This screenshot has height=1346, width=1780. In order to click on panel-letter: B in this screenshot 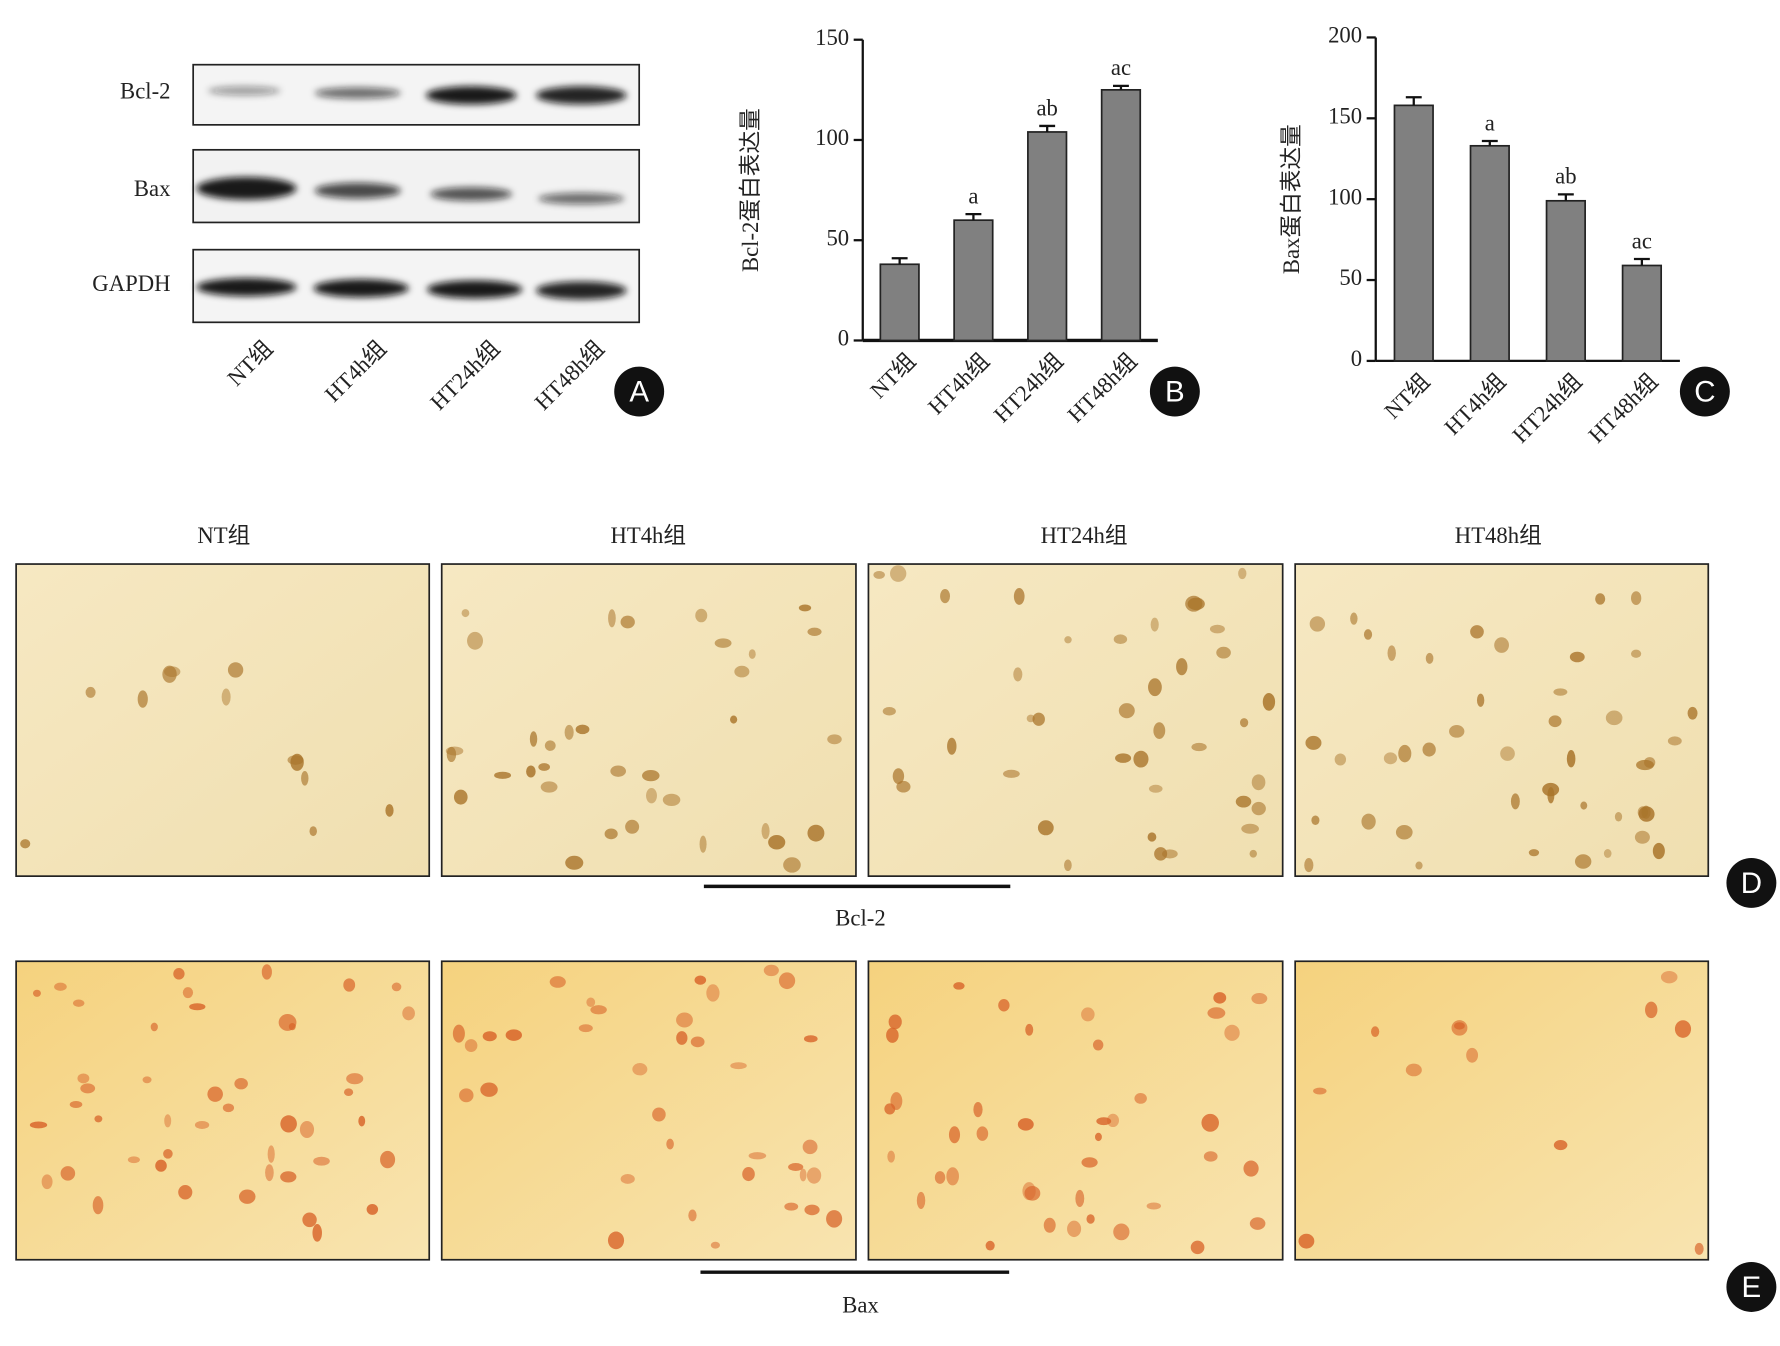, I will do `click(1175, 392)`.